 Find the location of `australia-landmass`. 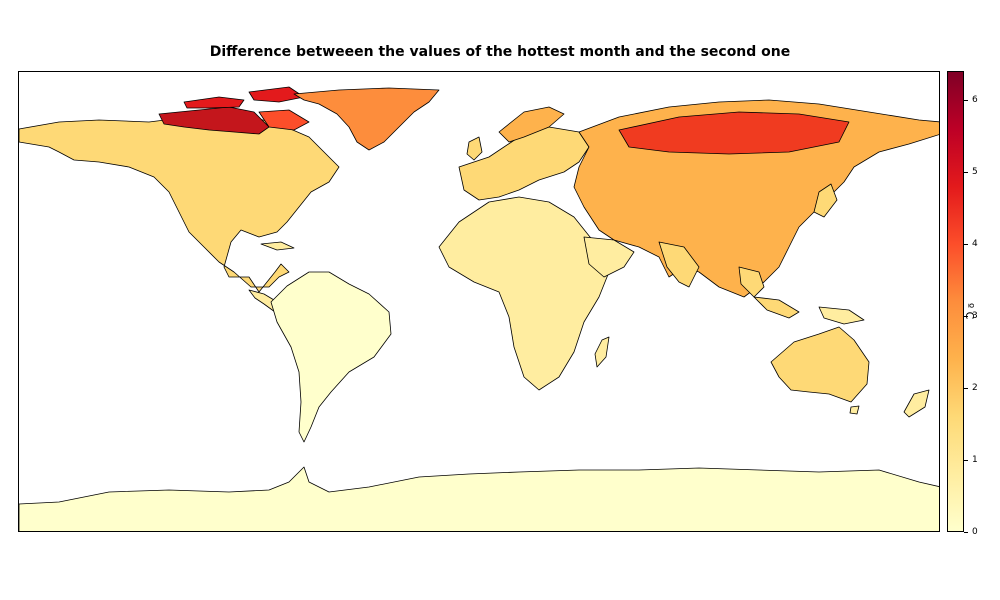

australia-landmass is located at coordinates (820, 364).